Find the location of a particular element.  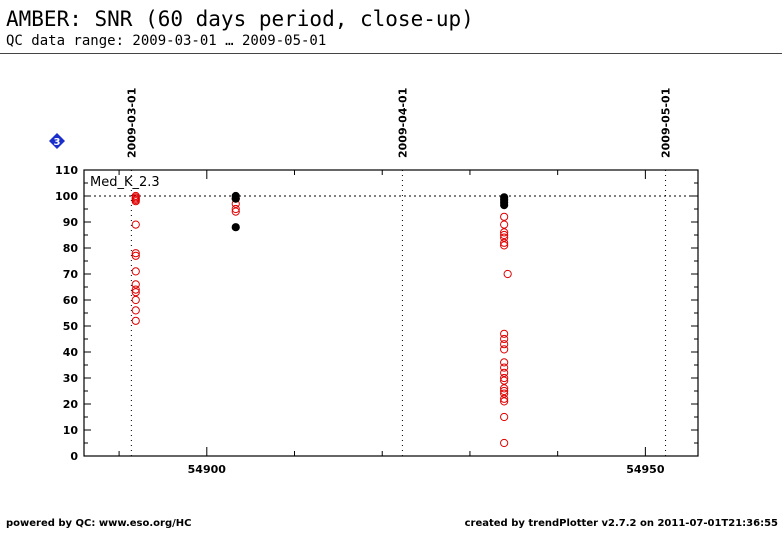

badge-label: 3 is located at coordinates (57, 142).